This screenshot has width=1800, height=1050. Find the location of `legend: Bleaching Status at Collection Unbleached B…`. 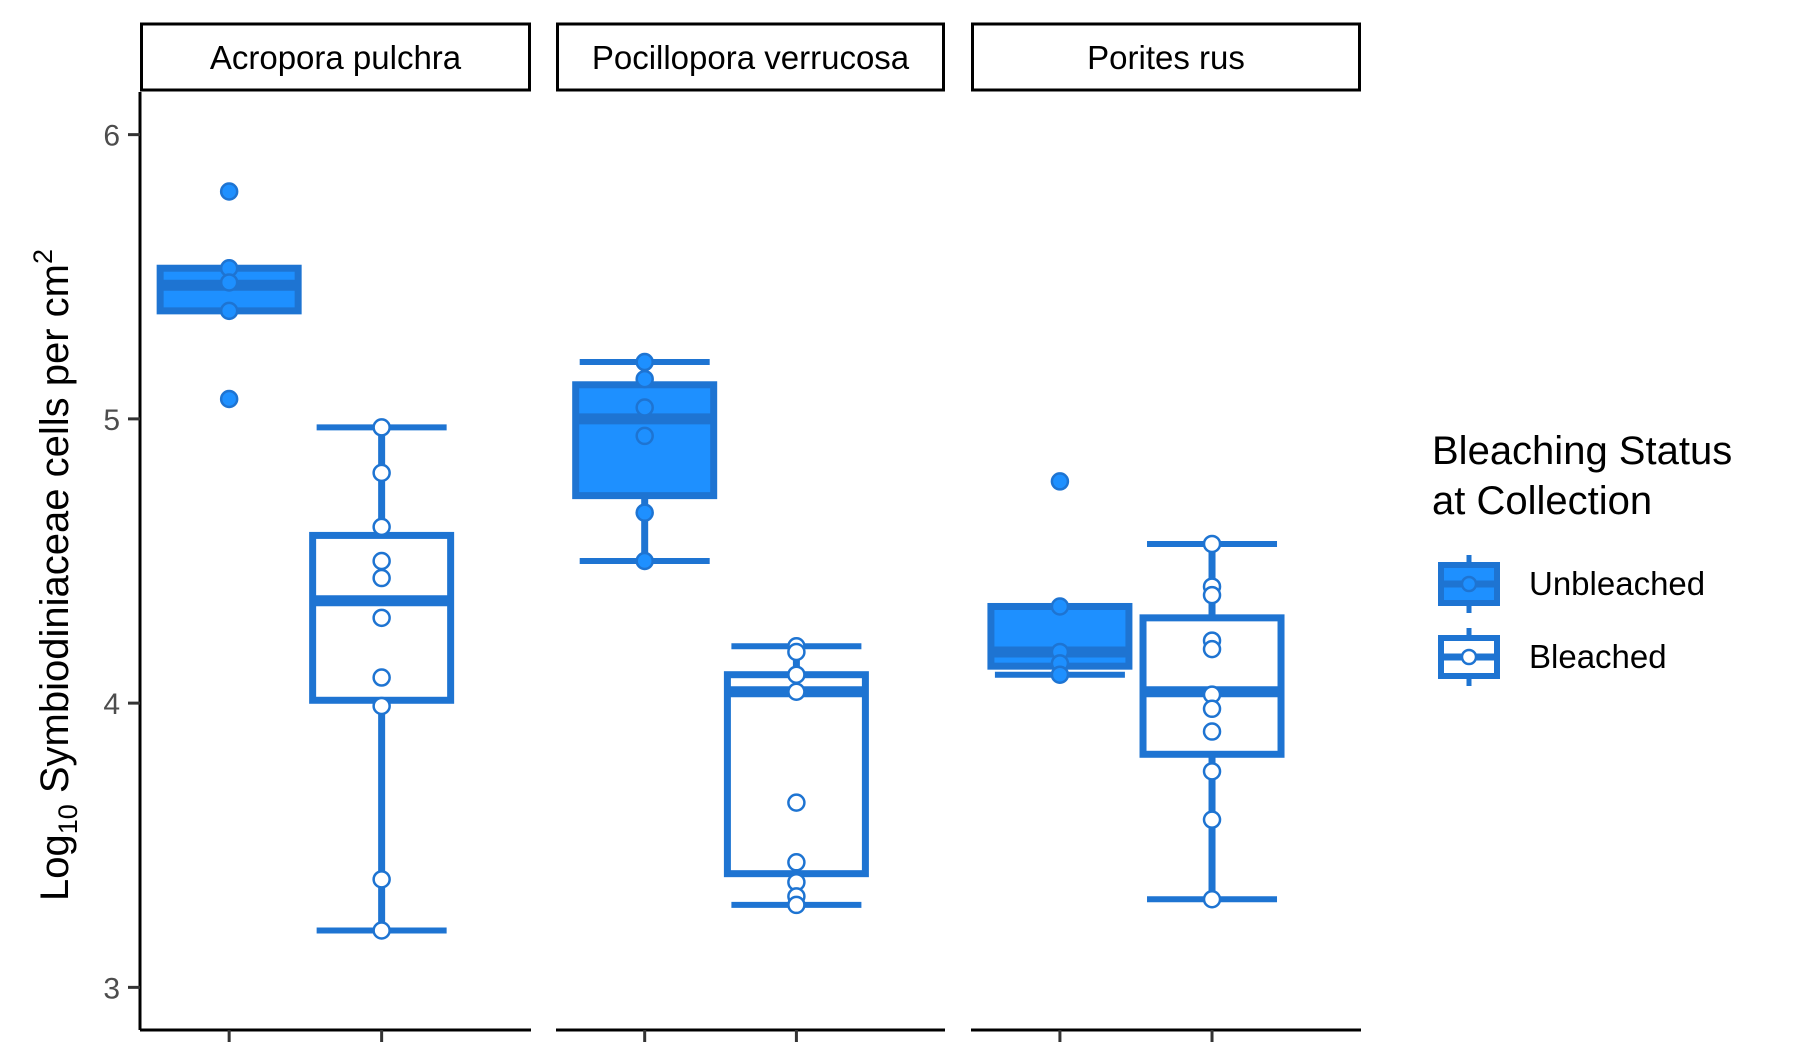

legend: Bleaching Status at Collection Unbleached B… is located at coordinates (1582, 557).